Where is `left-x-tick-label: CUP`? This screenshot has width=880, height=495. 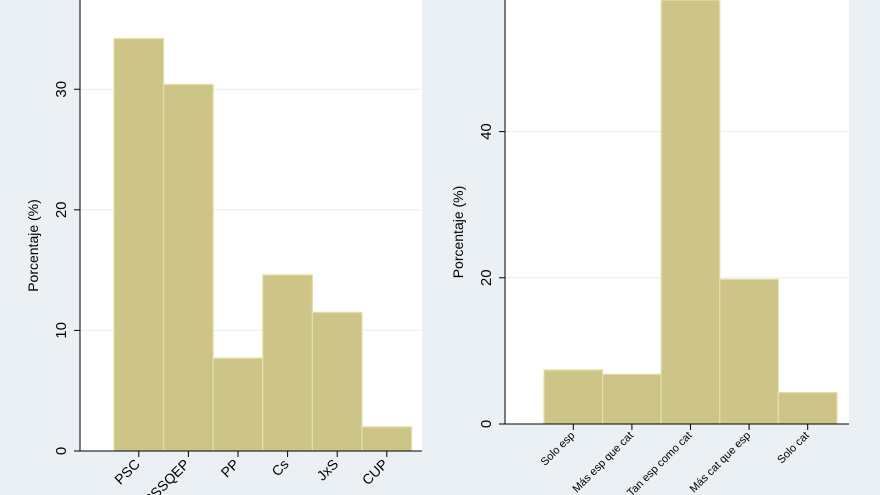 left-x-tick-label: CUP is located at coordinates (375, 472).